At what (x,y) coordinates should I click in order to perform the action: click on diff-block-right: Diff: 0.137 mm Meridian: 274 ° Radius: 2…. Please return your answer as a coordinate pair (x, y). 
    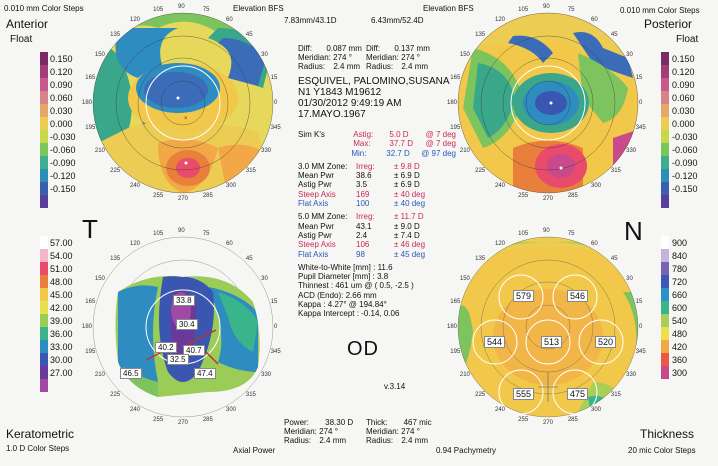
    Looking at the image, I should click on (398, 57).